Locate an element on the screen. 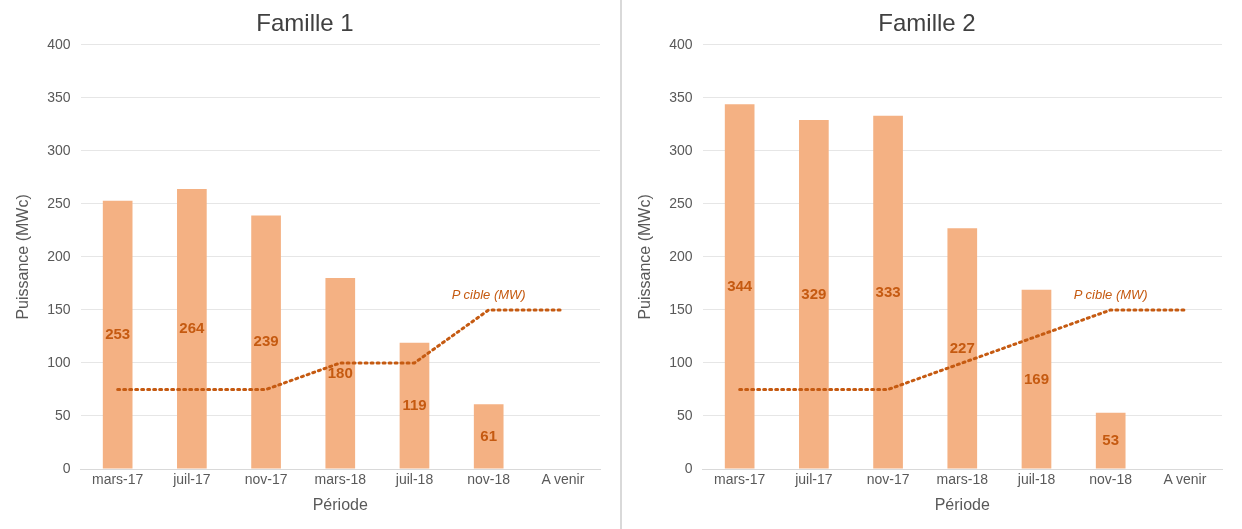 The image size is (1242, 529). data-label: 53 is located at coordinates (1111, 440).